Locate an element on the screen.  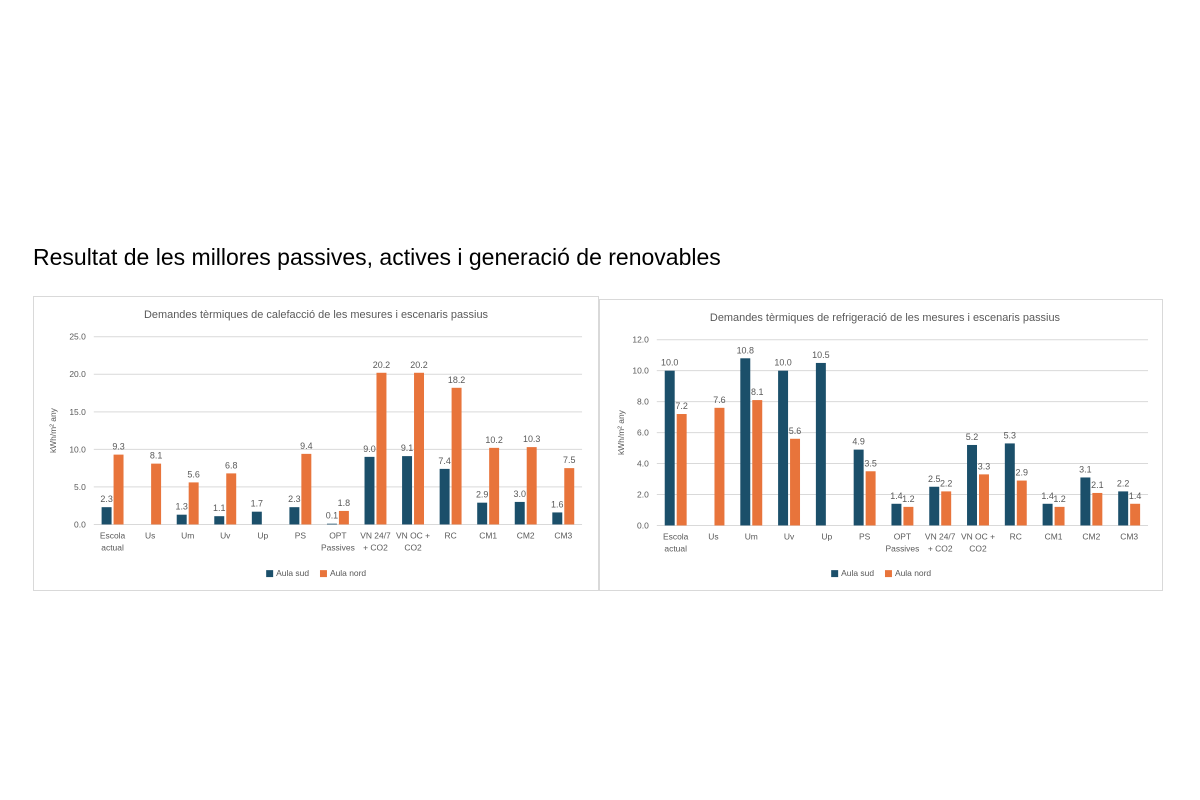
y-tick-label: 2.0 is located at coordinates (643, 494).